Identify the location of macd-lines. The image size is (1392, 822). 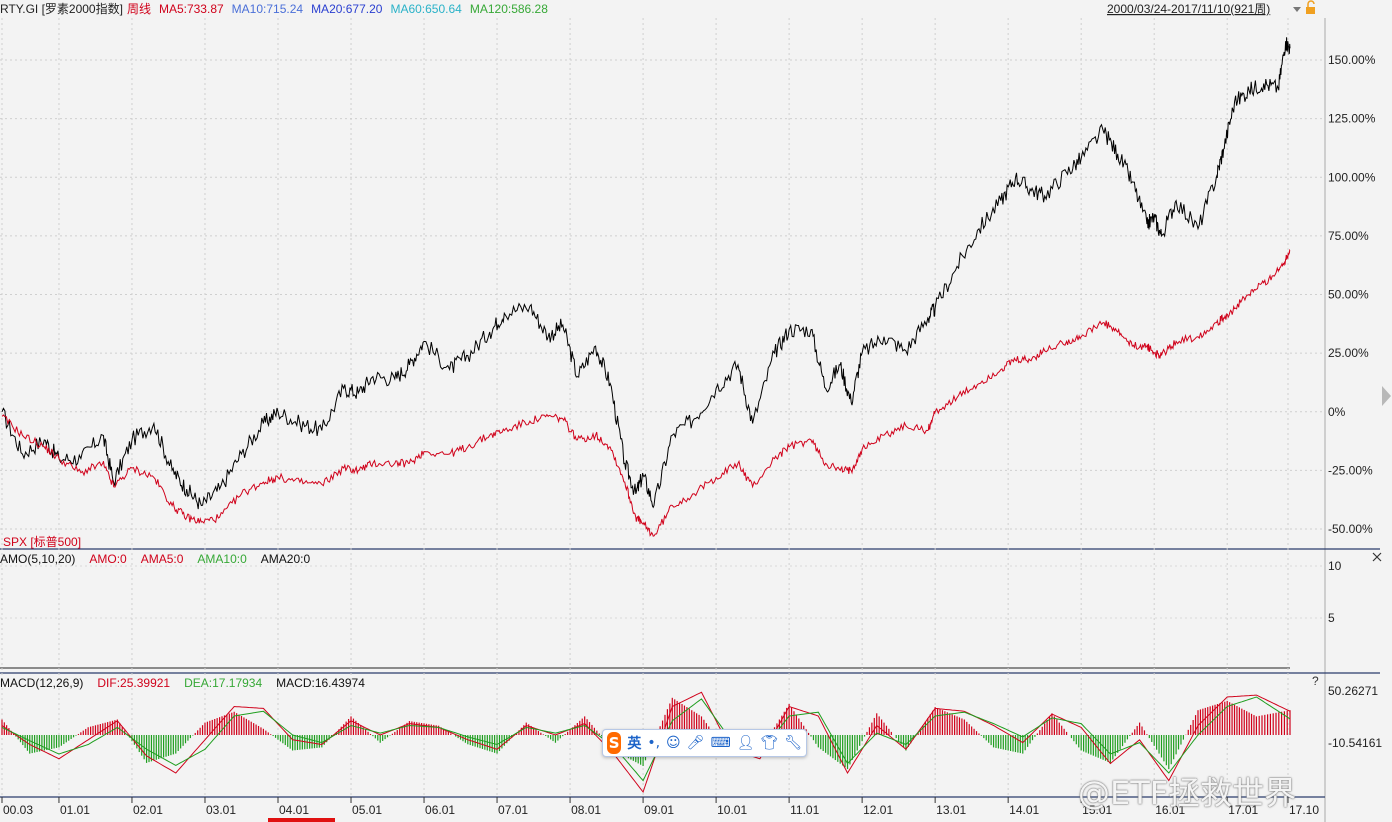
(646, 742).